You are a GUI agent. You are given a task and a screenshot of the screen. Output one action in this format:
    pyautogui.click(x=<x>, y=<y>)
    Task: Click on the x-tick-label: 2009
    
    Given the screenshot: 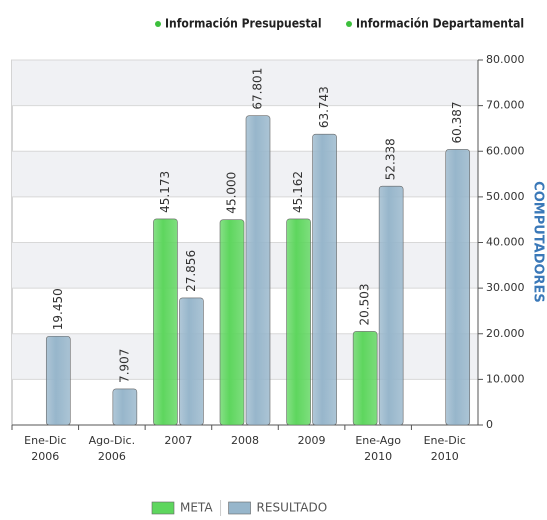 What is the action you would take?
    pyautogui.click(x=312, y=440)
    